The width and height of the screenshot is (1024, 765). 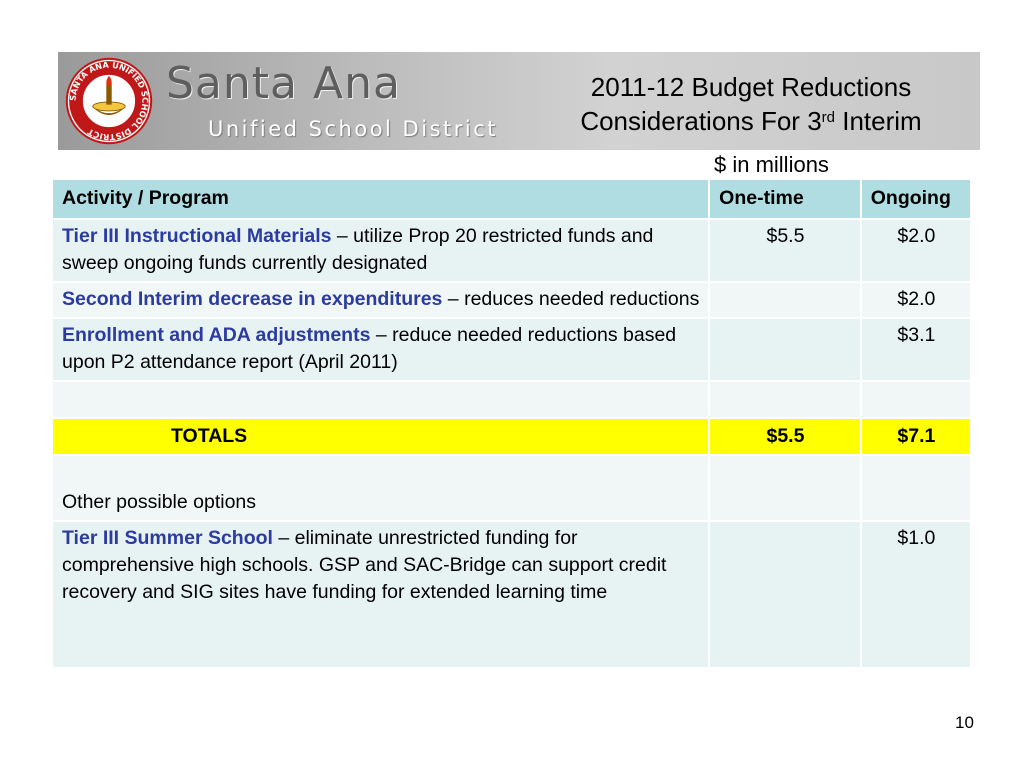 I want to click on activity-title: Enrollment and ADA adjustments, so click(x=216, y=335).